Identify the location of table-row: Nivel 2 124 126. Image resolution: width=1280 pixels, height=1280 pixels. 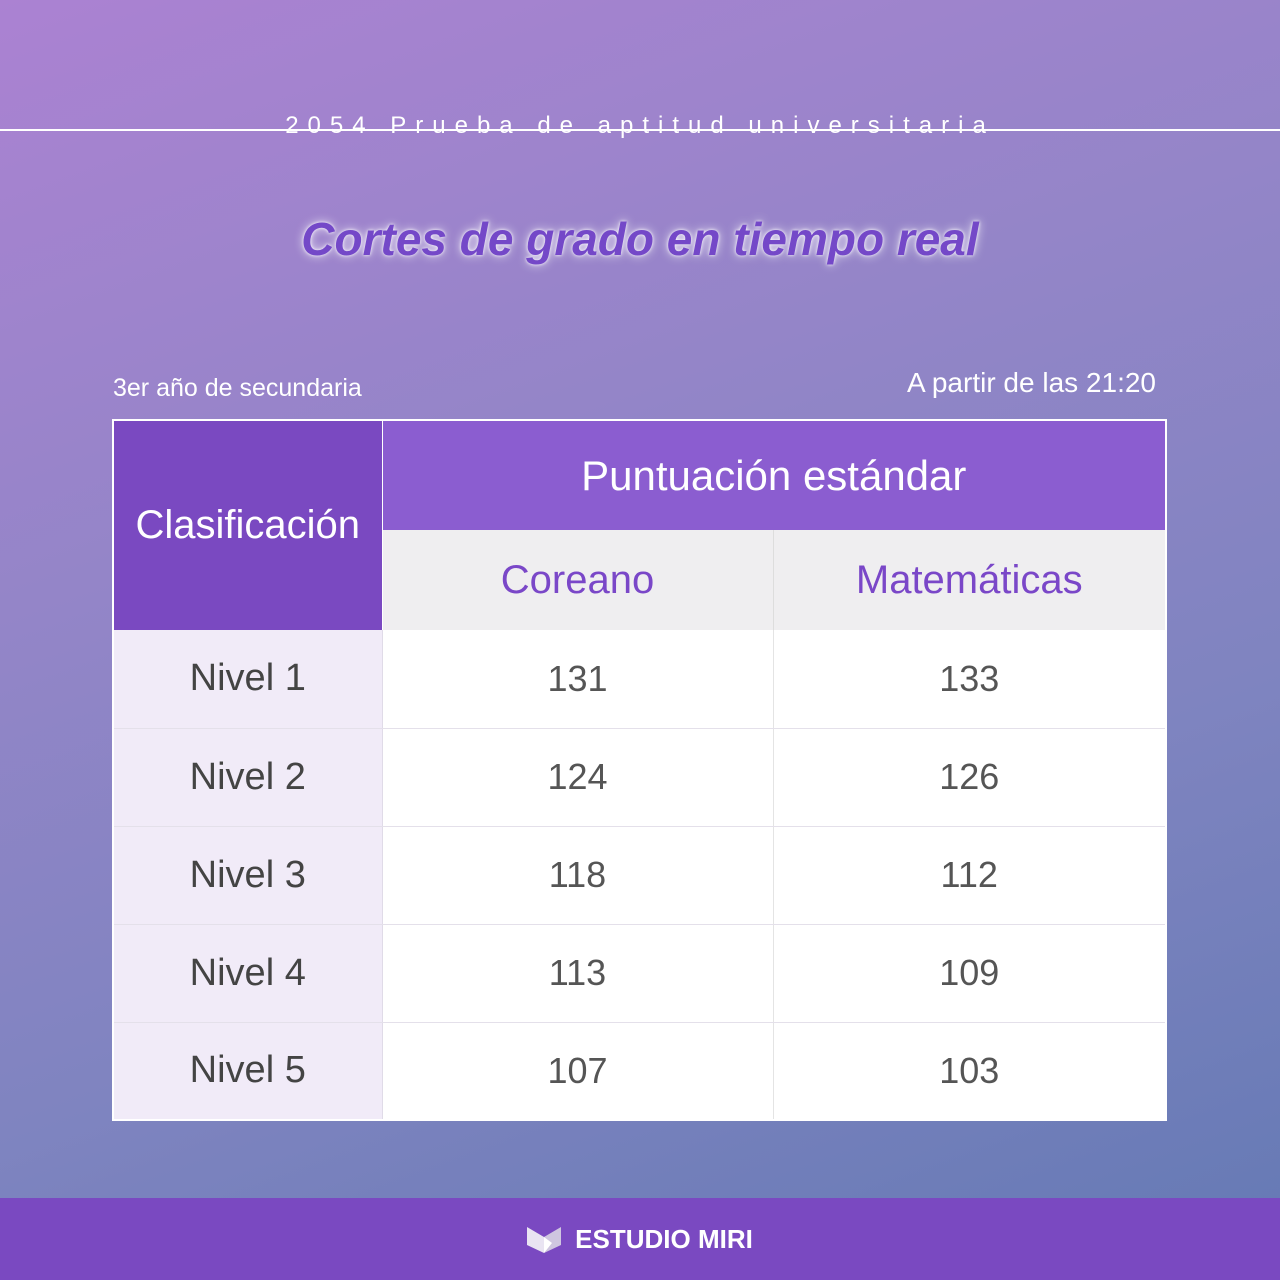
(640, 777).